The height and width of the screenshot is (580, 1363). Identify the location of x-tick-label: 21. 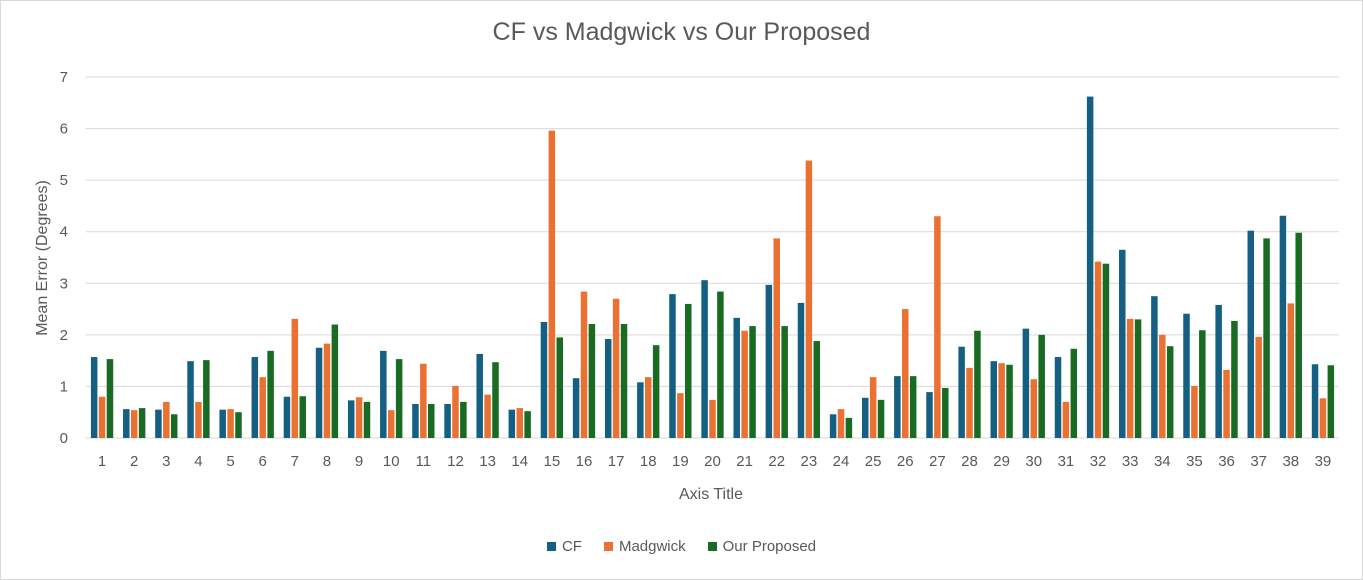
(744, 461).